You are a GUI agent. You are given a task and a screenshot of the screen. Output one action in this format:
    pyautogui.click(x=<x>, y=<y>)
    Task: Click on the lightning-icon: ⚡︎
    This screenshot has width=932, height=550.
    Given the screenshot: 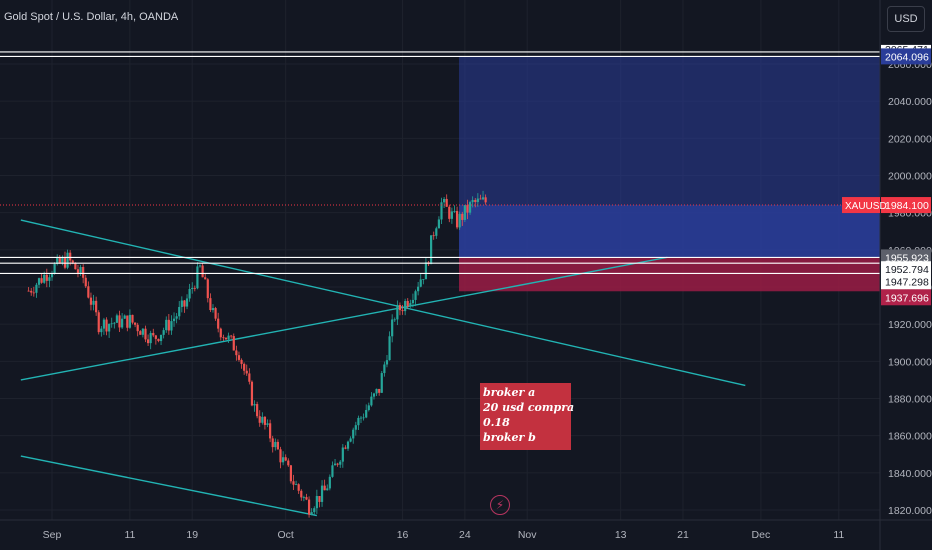 What is the action you would take?
    pyautogui.click(x=500, y=505)
    